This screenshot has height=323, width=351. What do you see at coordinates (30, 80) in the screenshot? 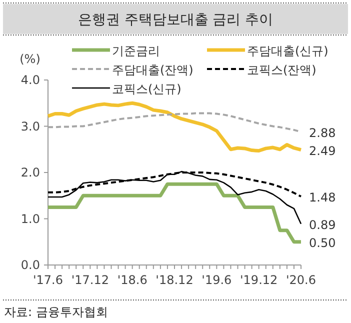
I see `y-tick-label: 4.0` at bounding box center [30, 80].